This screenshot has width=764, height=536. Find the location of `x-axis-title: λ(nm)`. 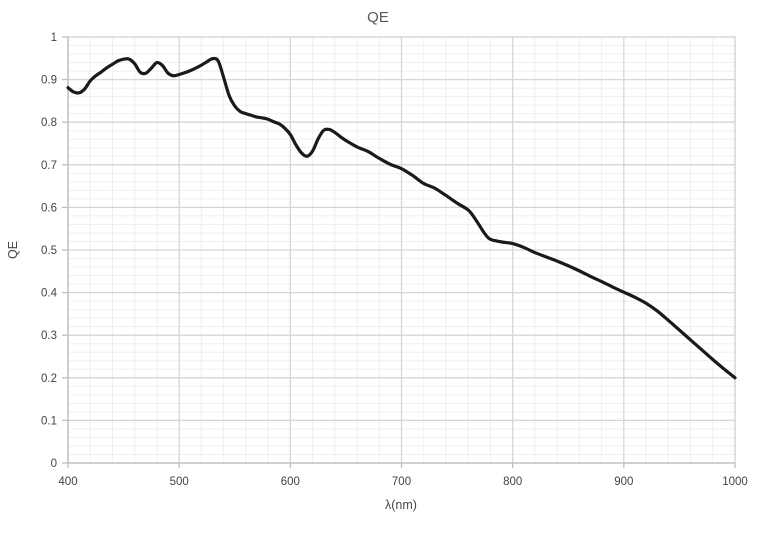

x-axis-title: λ(nm) is located at coordinates (401, 505).